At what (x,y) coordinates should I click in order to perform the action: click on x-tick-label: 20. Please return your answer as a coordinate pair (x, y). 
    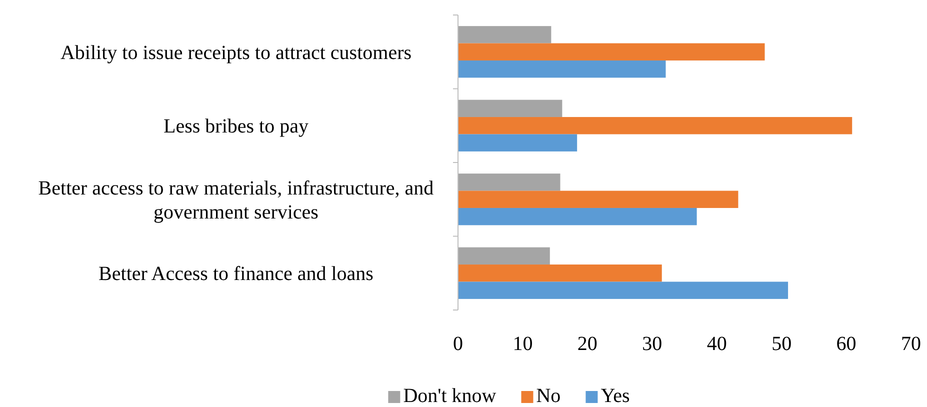
    Looking at the image, I should click on (587, 344).